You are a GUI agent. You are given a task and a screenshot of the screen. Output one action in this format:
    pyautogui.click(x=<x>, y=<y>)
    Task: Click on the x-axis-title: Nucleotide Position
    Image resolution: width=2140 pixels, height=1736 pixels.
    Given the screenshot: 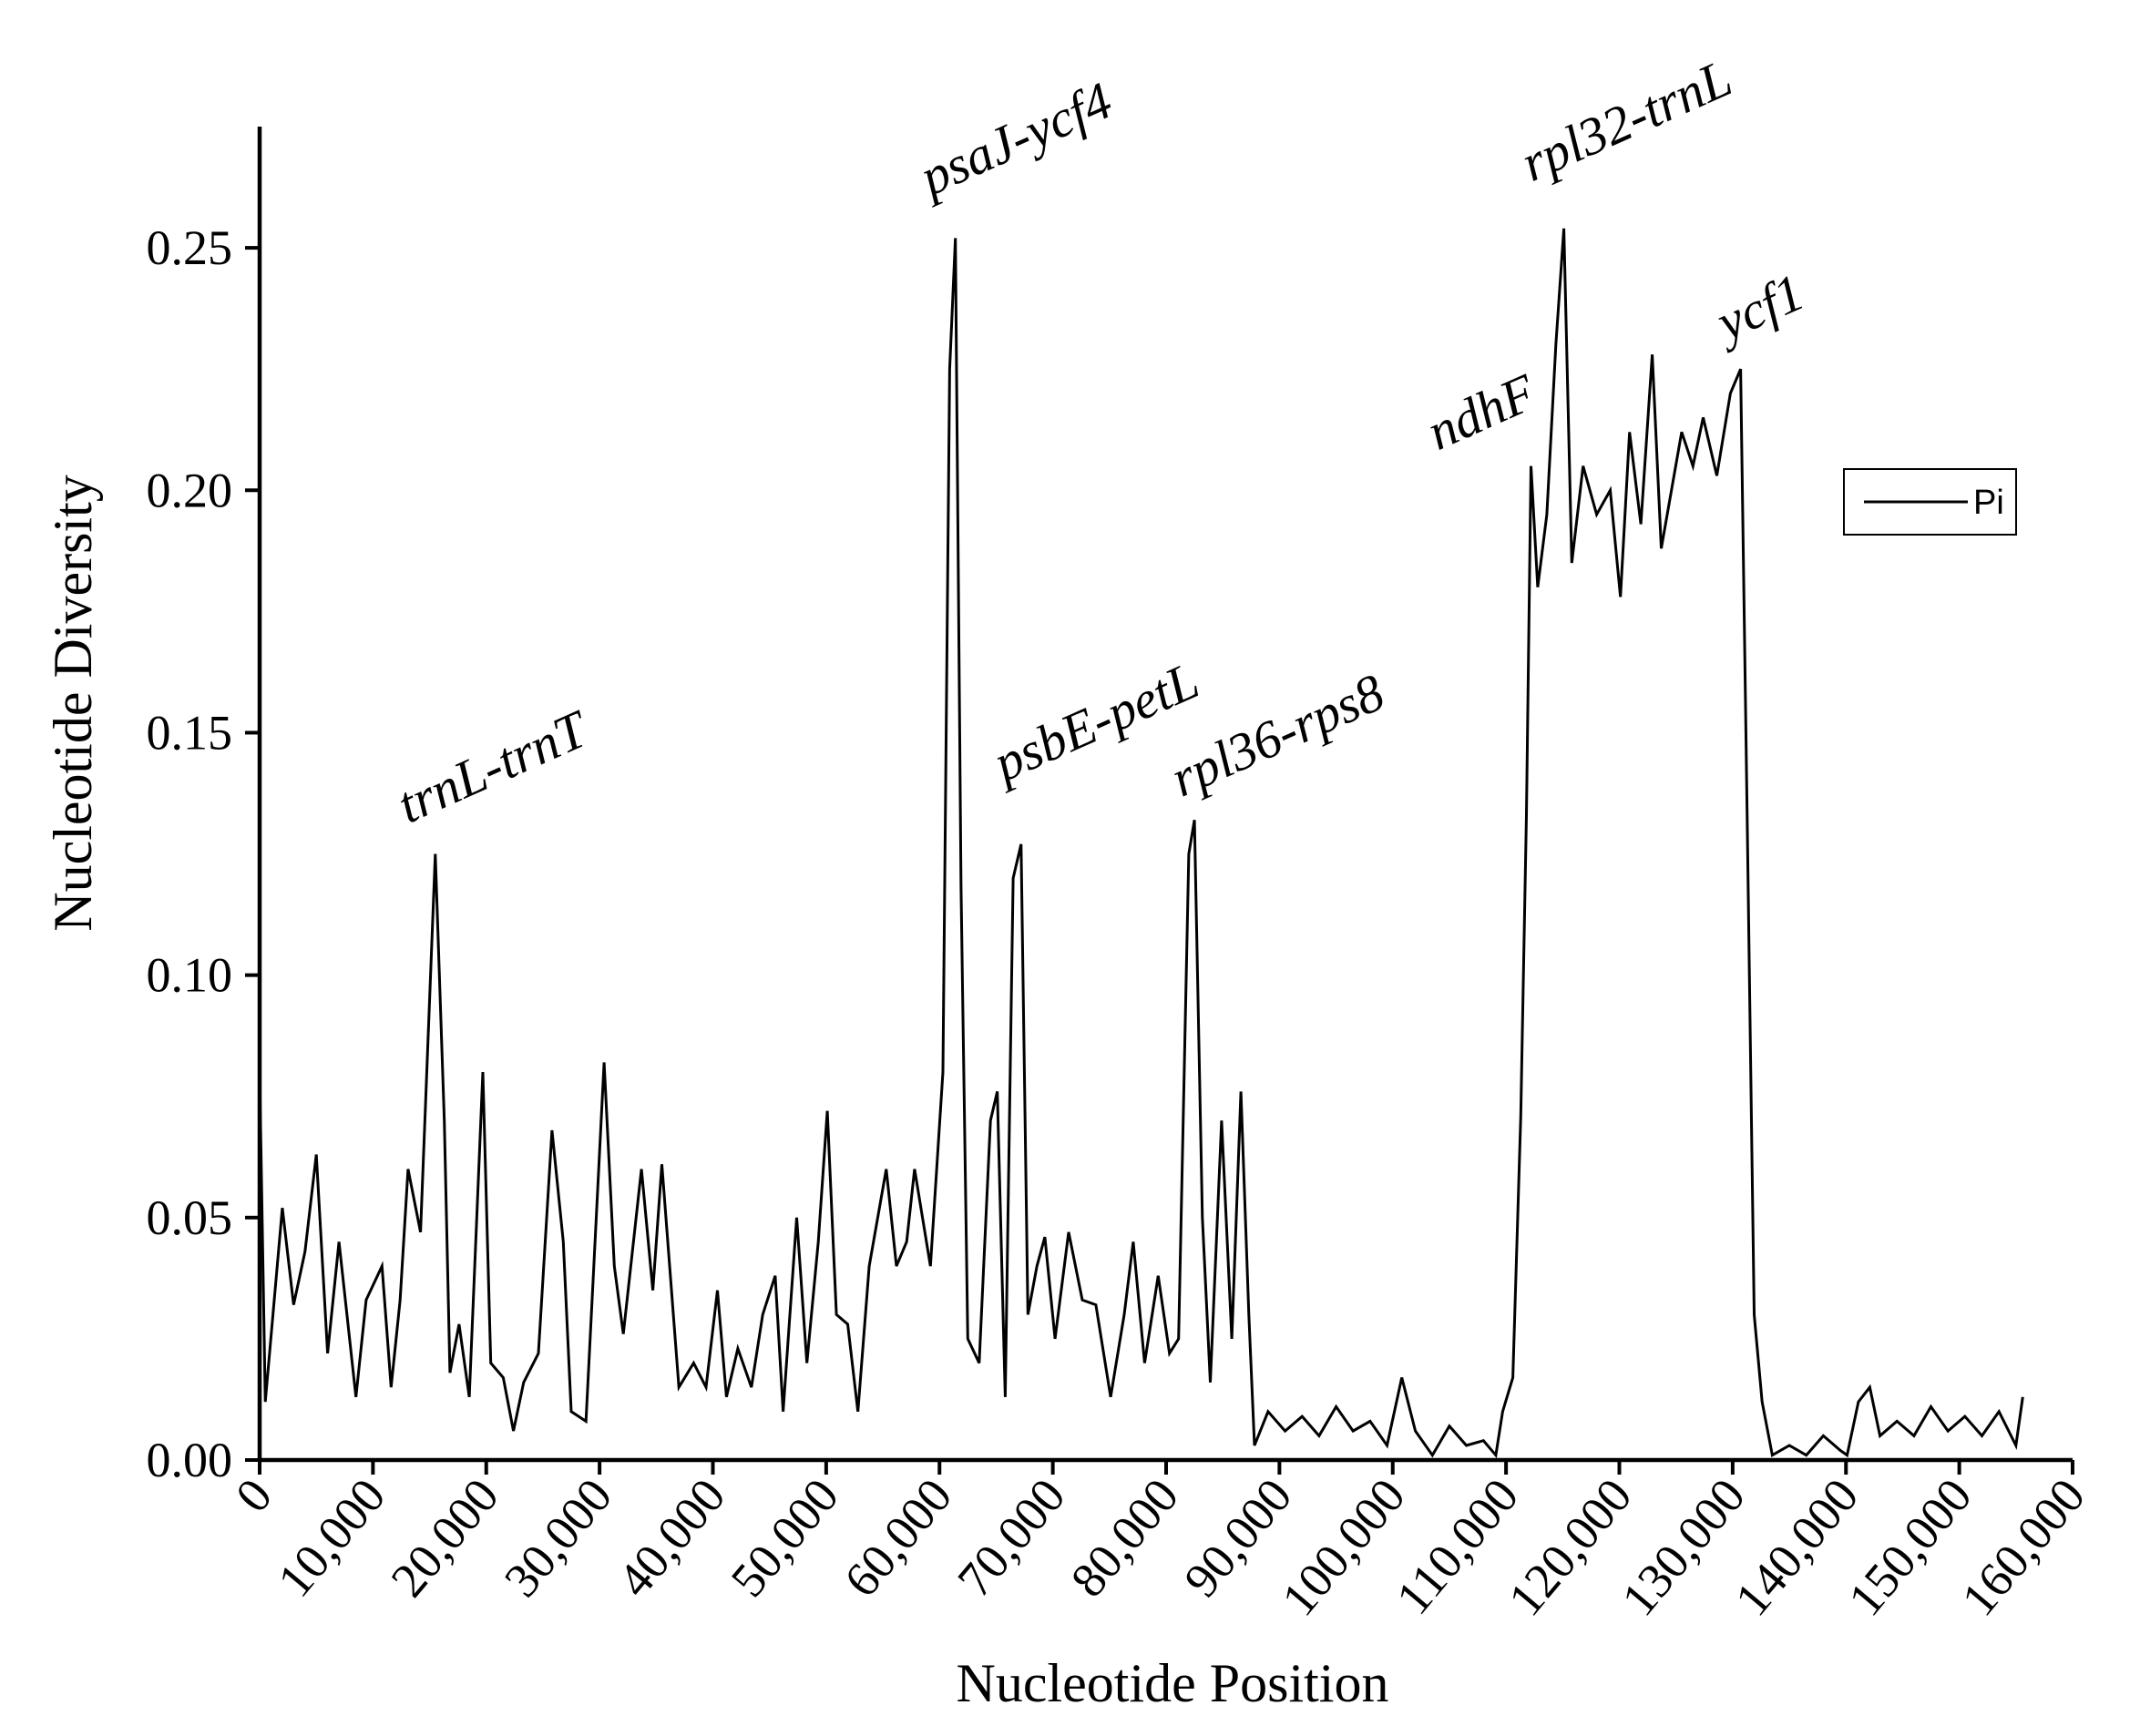 What is the action you would take?
    pyautogui.click(x=1173, y=1683)
    